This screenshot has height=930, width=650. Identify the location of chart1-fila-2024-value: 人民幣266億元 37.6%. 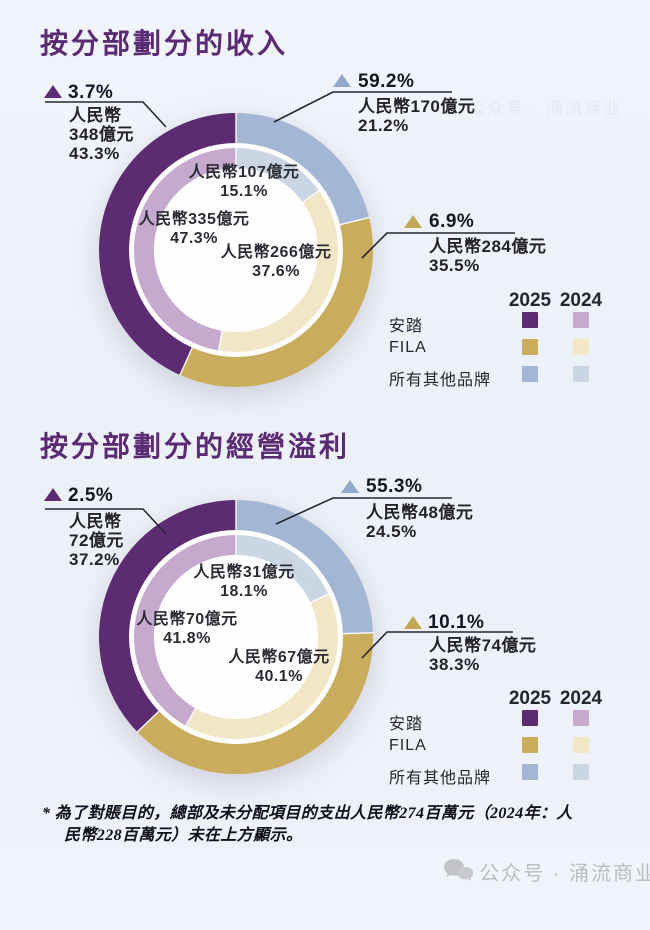
(276, 262).